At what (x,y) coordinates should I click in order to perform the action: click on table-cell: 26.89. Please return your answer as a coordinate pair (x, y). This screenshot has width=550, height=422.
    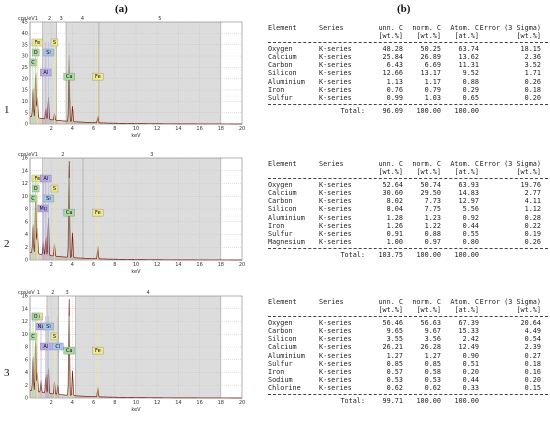
    Looking at the image, I should click on (430, 57).